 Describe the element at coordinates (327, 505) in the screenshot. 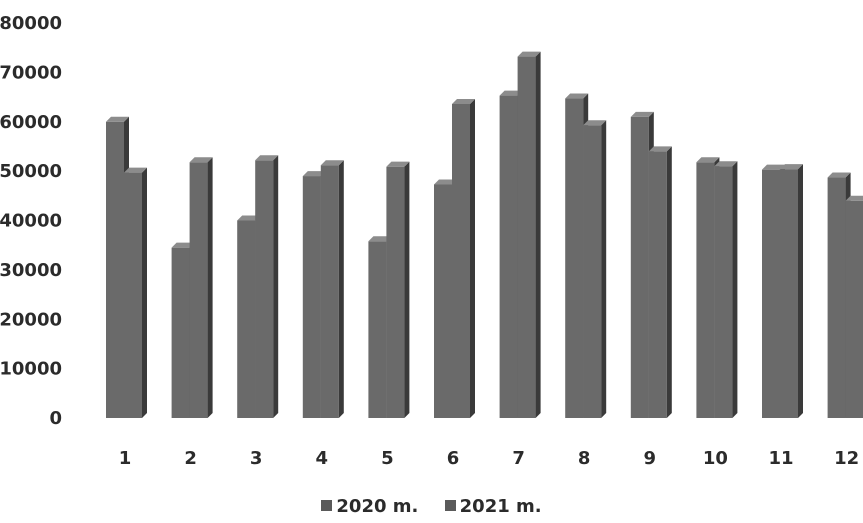

I see `legend-swatch-2020` at that location.